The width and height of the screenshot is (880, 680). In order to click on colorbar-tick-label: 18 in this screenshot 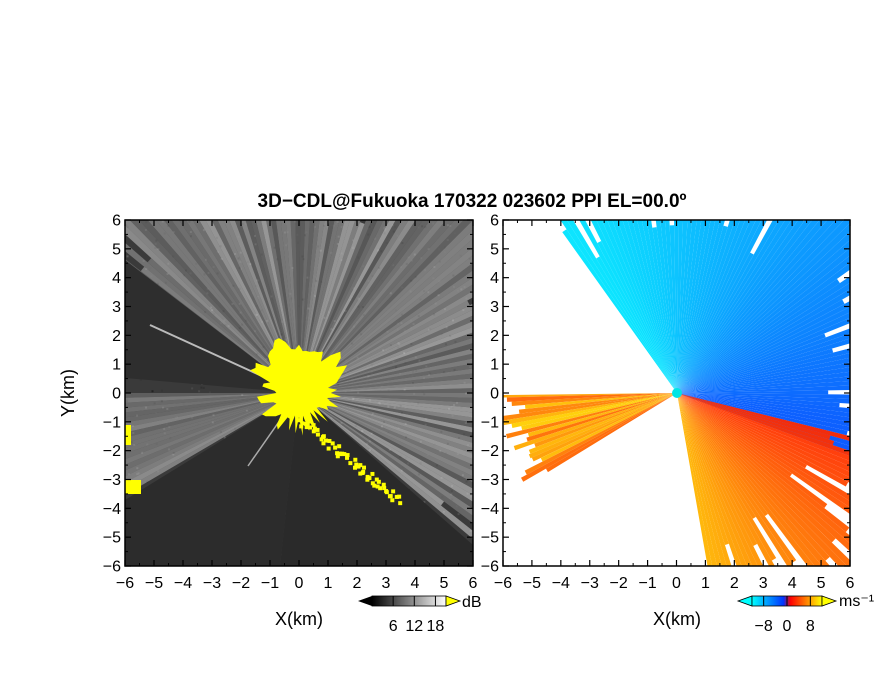, I will do `click(436, 626)`.